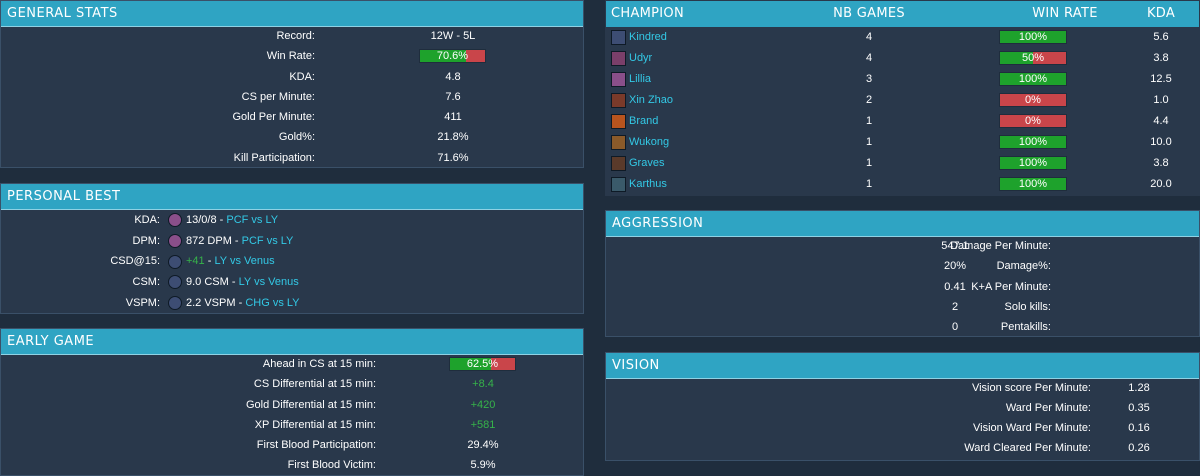  I want to click on champion-kda: 20.0, so click(1161, 184).